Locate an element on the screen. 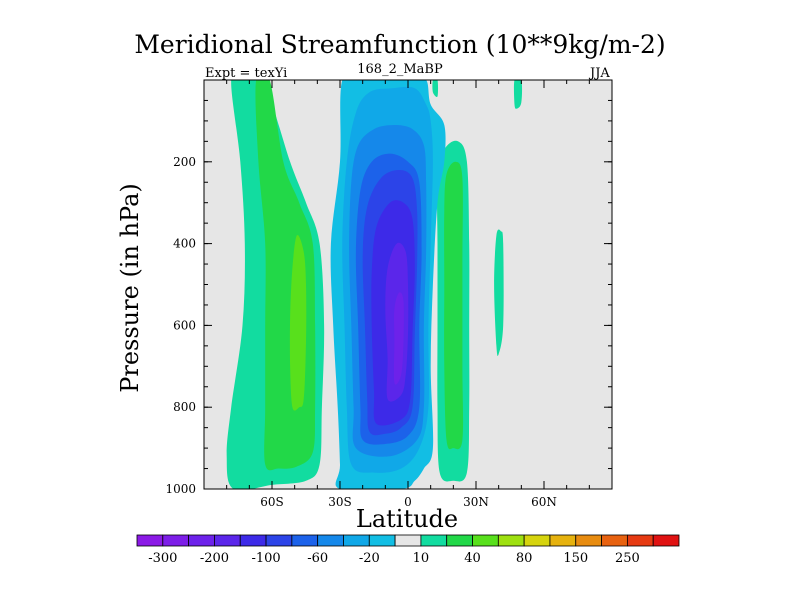 The width and height of the screenshot is (800, 600). x-tick-label: 60S is located at coordinates (272, 502).